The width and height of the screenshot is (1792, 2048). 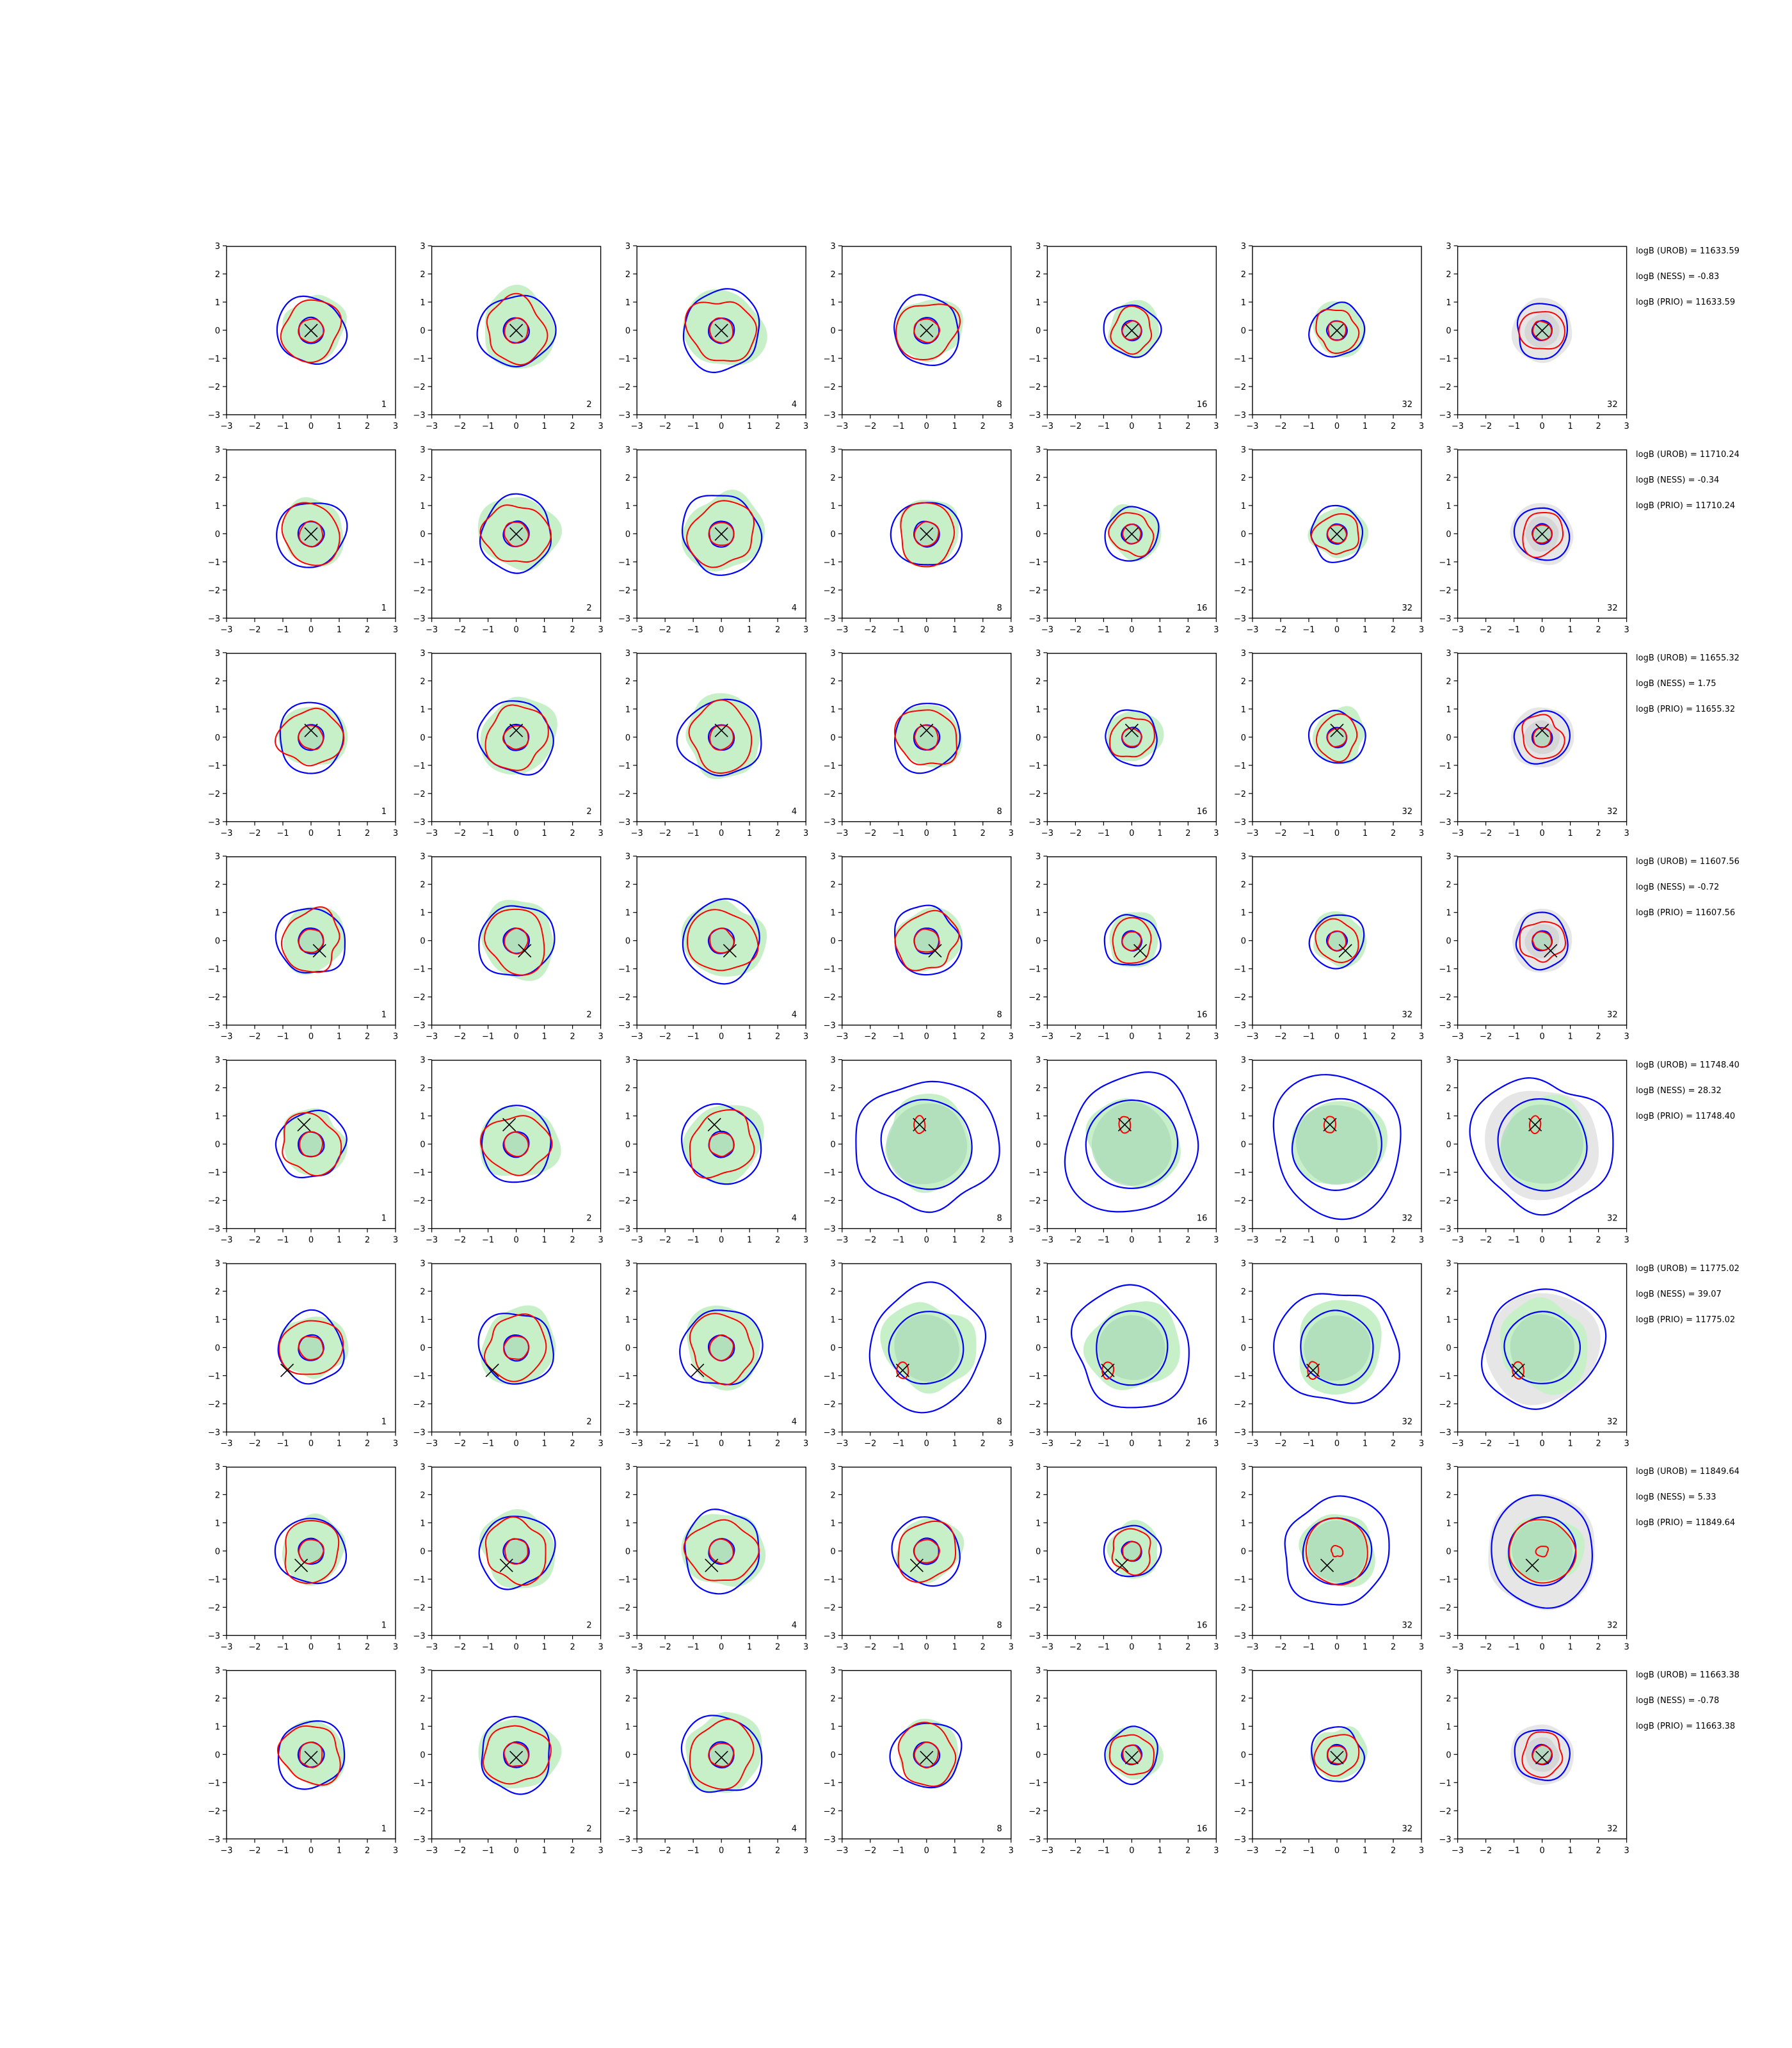 What do you see at coordinates (919, 1150) in the screenshot?
I see `panel-r5-c4: −3−3 −2 −2 −1 −1 0 0 1 1 2 2 3 3 8` at bounding box center [919, 1150].